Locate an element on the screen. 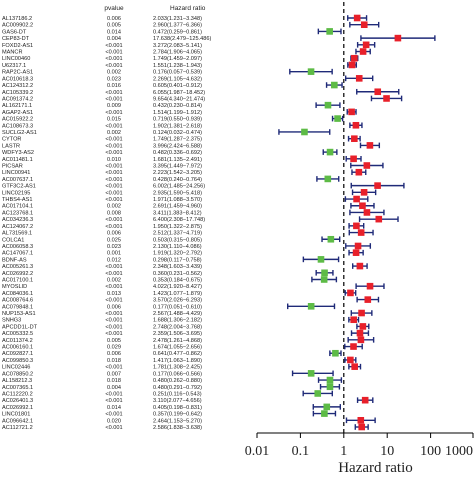 The width and height of the screenshot is (474, 481). hazard-ratio-cell: 0.719(0.550−0.939) is located at coordinates (177, 120).